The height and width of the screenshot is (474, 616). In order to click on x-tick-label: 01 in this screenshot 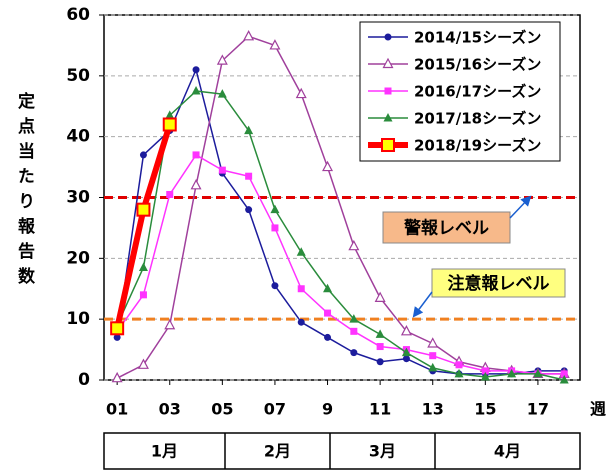, I will do `click(117, 409)`.